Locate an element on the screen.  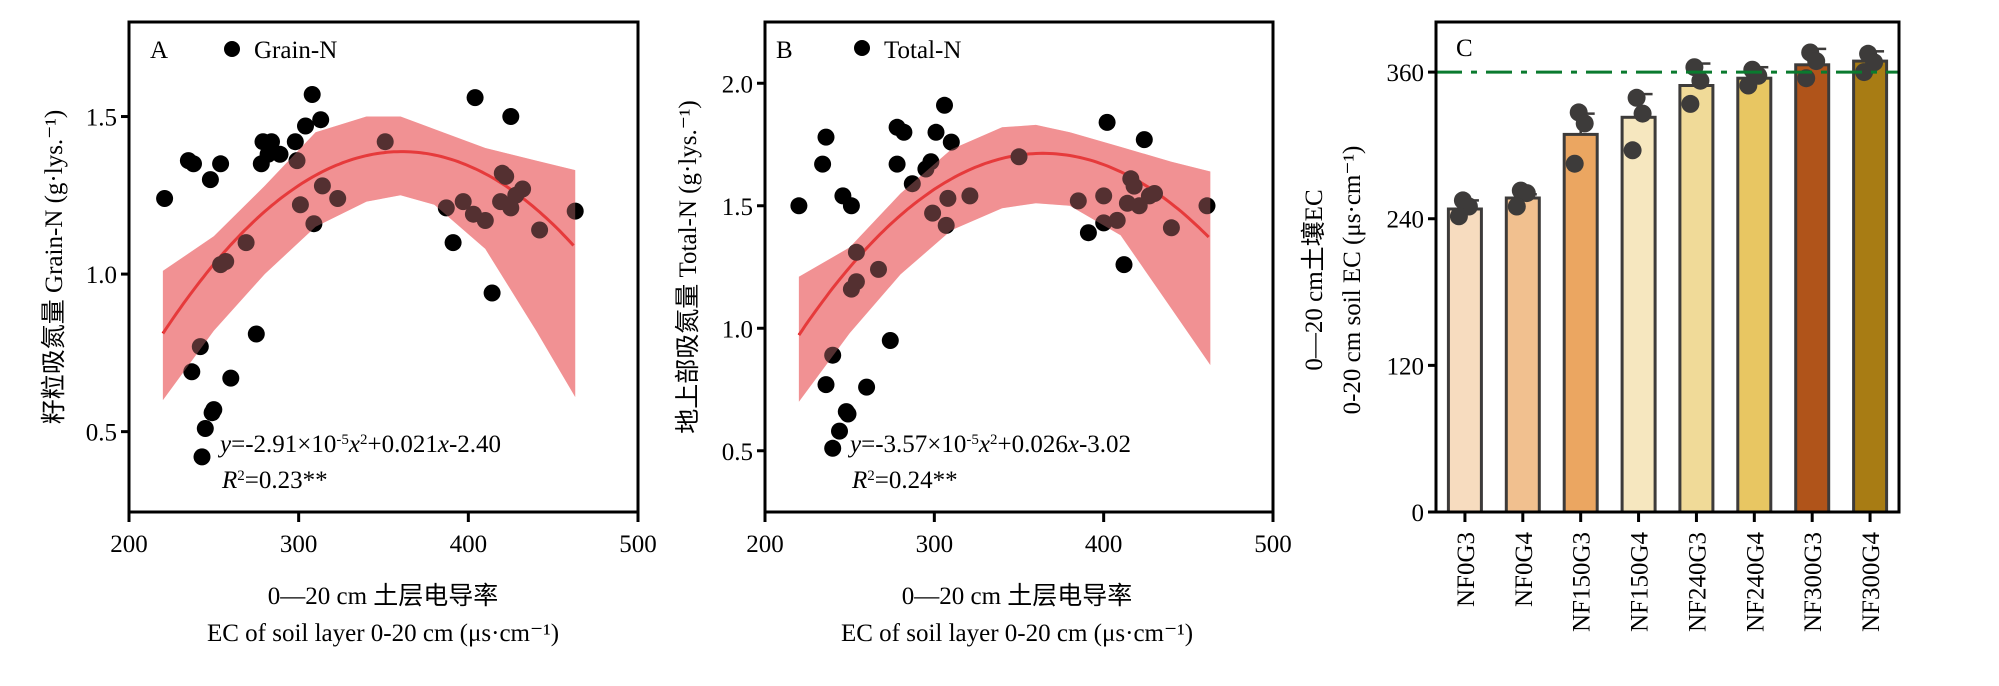
panel-b-y-tick-label: 2.0 is located at coordinates (737, 84).